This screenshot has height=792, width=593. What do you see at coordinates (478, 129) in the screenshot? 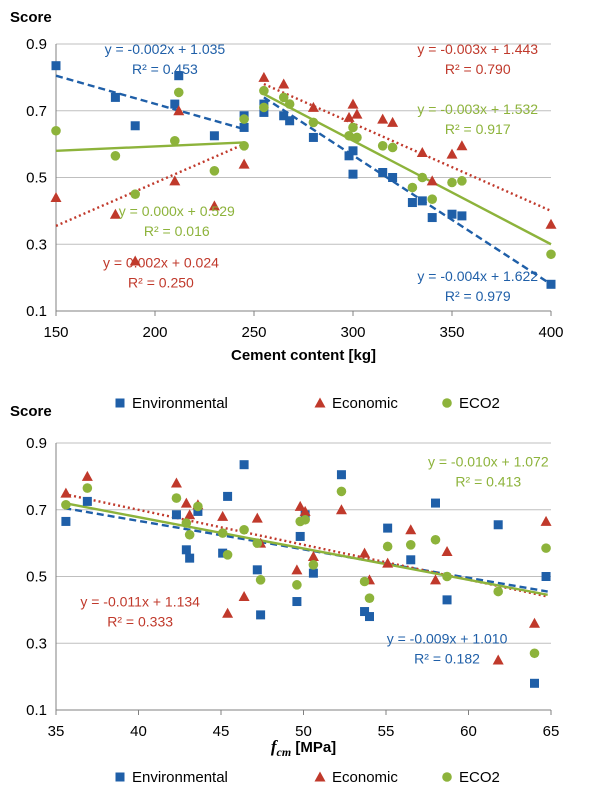
I see `regression-equation: R² = 0.917` at bounding box center [478, 129].